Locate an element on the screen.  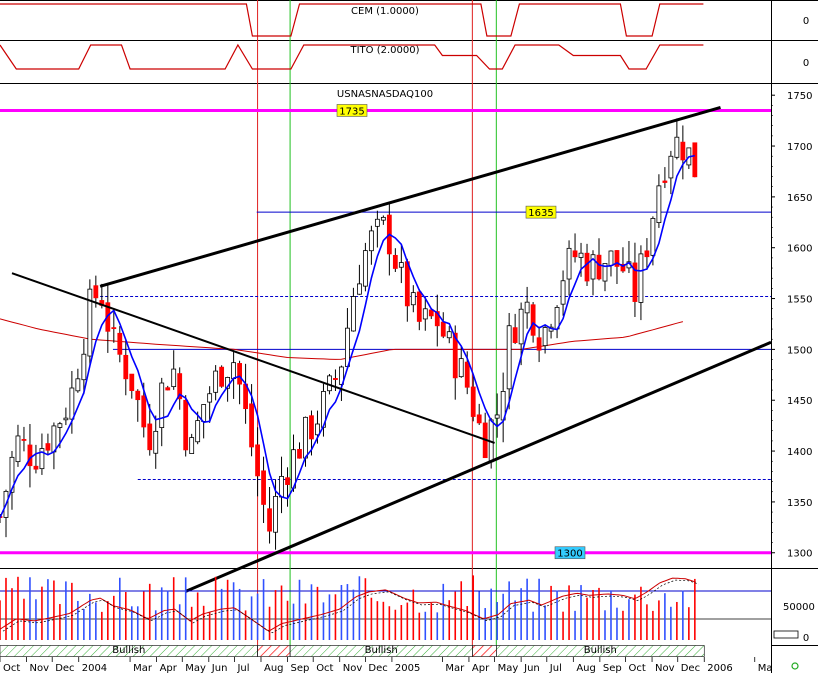
price-tick-label: 1500 is located at coordinates (799, 350).